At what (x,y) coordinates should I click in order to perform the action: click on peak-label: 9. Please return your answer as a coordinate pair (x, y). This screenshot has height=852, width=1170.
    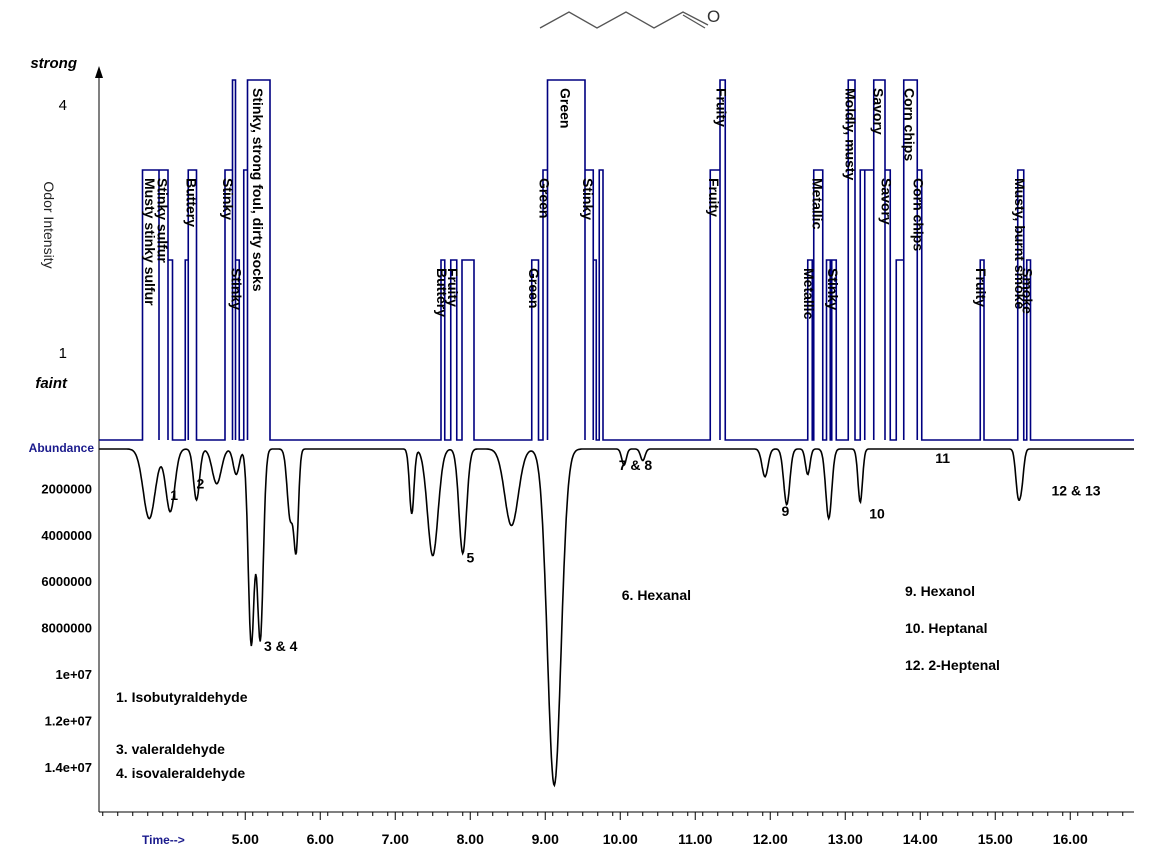
    Looking at the image, I should click on (786, 511).